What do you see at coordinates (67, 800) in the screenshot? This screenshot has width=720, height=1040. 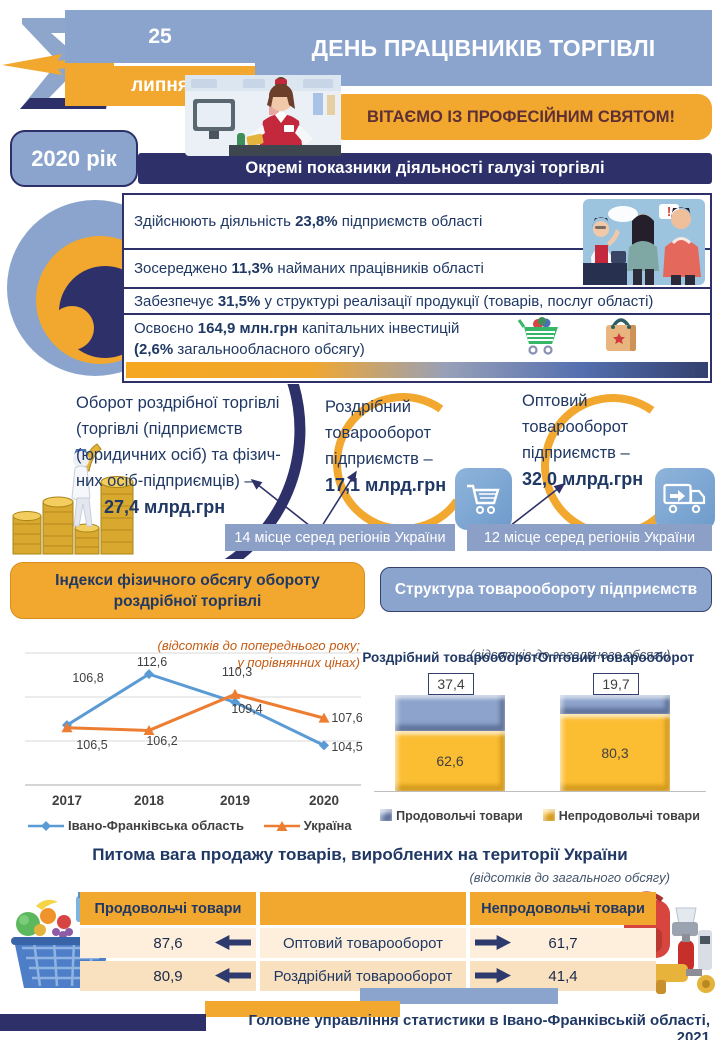 I see `x-axis-label: 2017` at bounding box center [67, 800].